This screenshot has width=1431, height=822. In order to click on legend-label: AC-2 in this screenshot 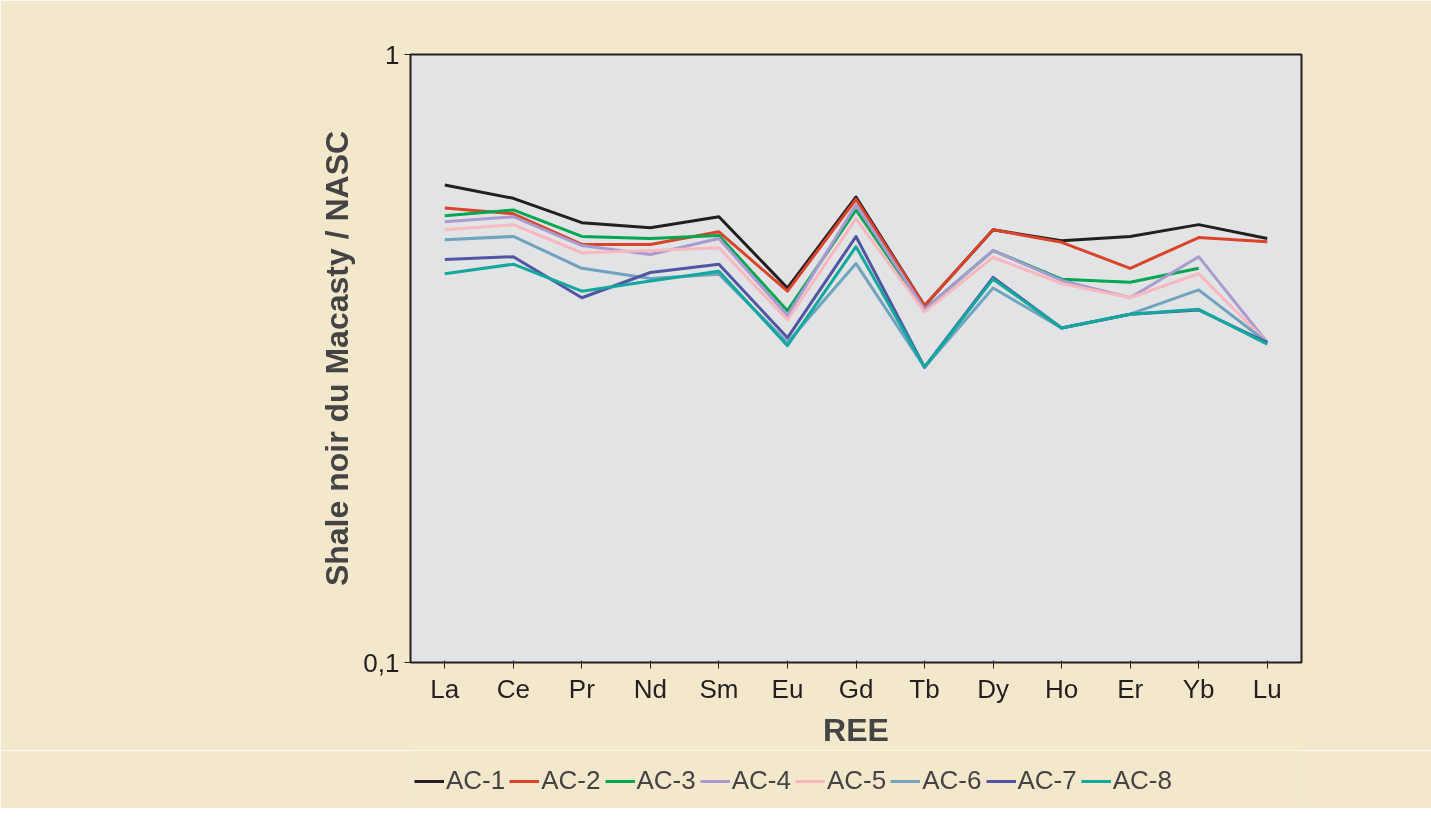, I will do `click(571, 780)`.